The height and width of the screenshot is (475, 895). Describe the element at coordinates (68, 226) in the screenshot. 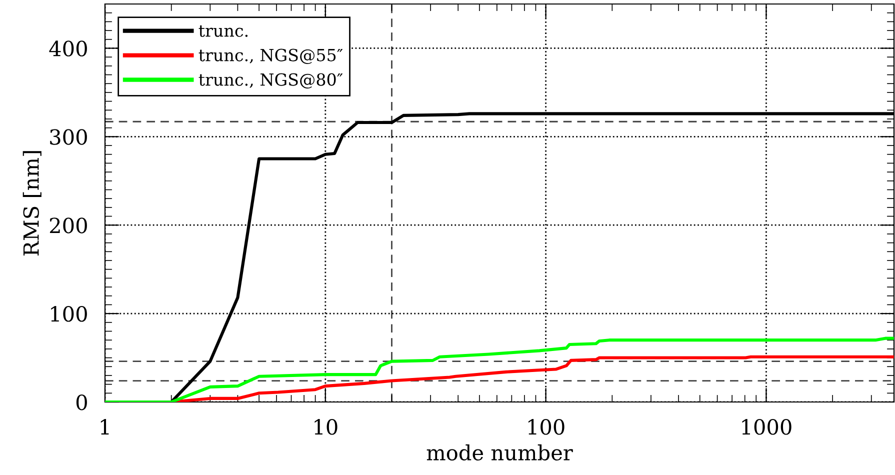

I see `y-tick-label: 200` at that location.